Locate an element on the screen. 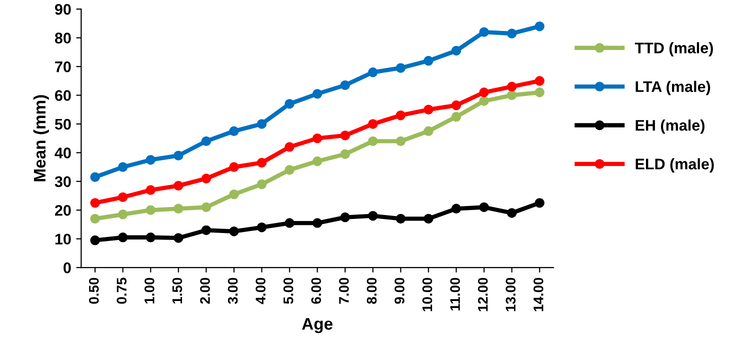 This screenshot has height=364, width=738. y-tick-label: 40 is located at coordinates (62, 153).